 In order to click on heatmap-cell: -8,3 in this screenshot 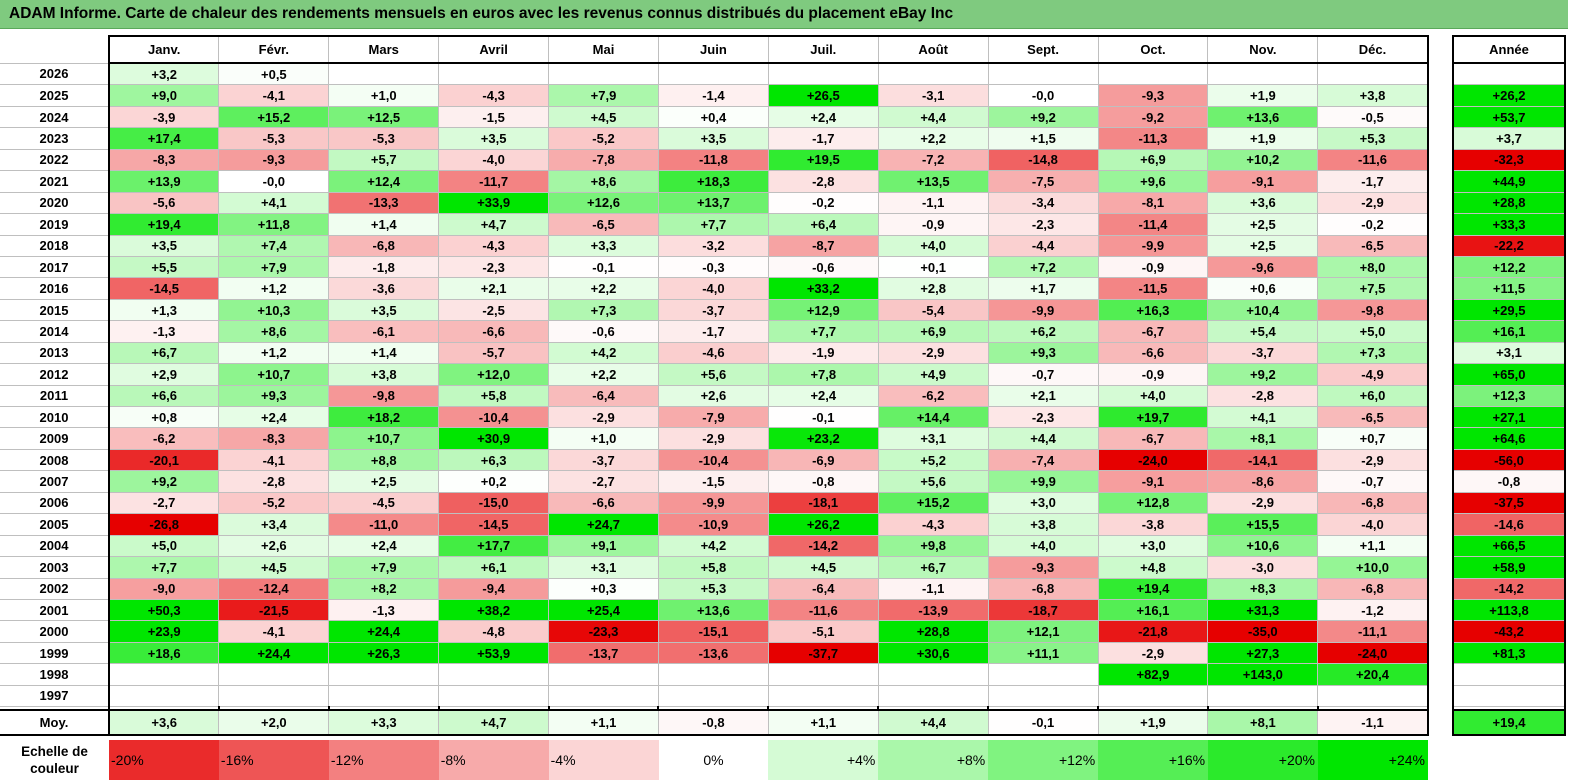, I will do `click(274, 438)`.